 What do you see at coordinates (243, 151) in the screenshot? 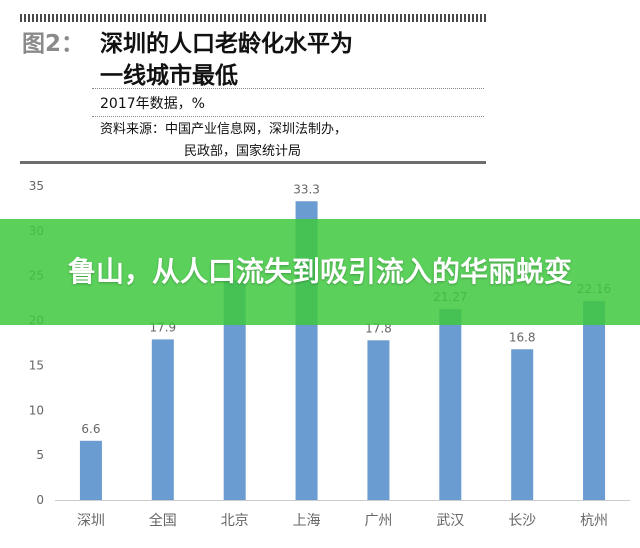
I see `source-line-2: 民政部，国家统计局` at bounding box center [243, 151].